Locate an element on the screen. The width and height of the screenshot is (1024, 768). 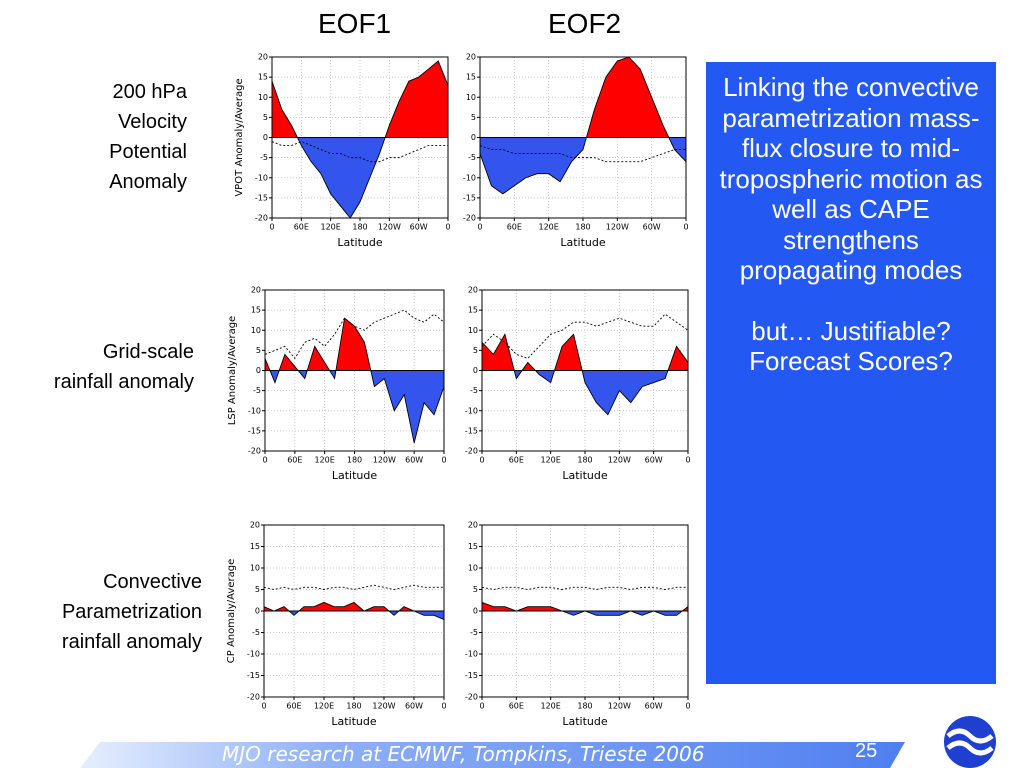
row-label: Grid-scale rainfall anomaly is located at coordinates (123, 367).